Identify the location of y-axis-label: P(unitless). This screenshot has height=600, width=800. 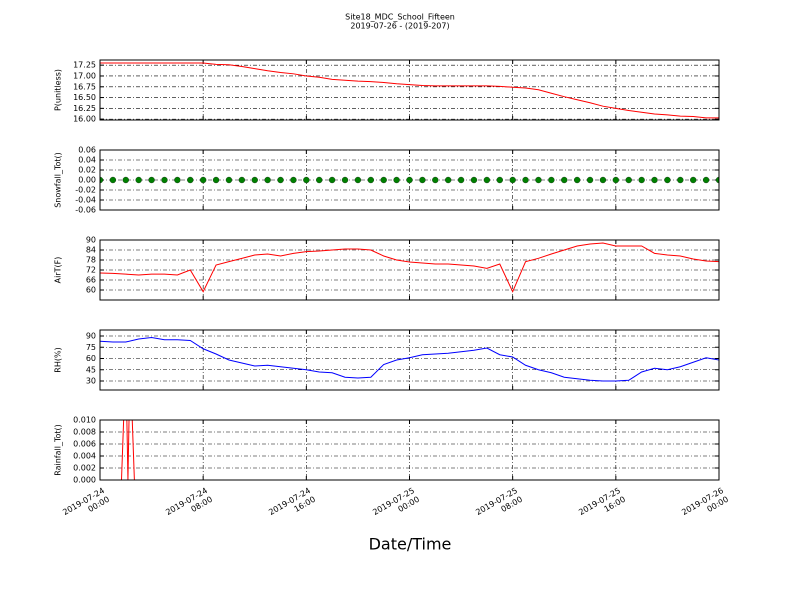
(58, 90).